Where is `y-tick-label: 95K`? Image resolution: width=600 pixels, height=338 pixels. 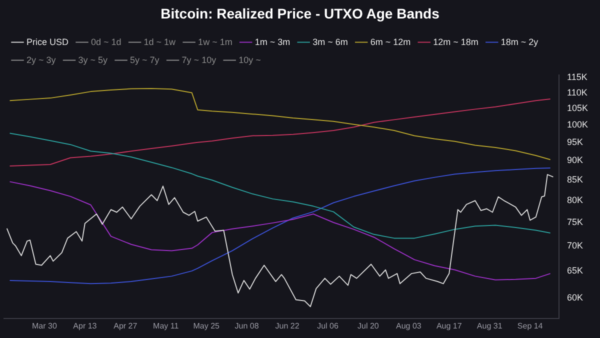 y-tick-label: 95K is located at coordinates (574, 141).